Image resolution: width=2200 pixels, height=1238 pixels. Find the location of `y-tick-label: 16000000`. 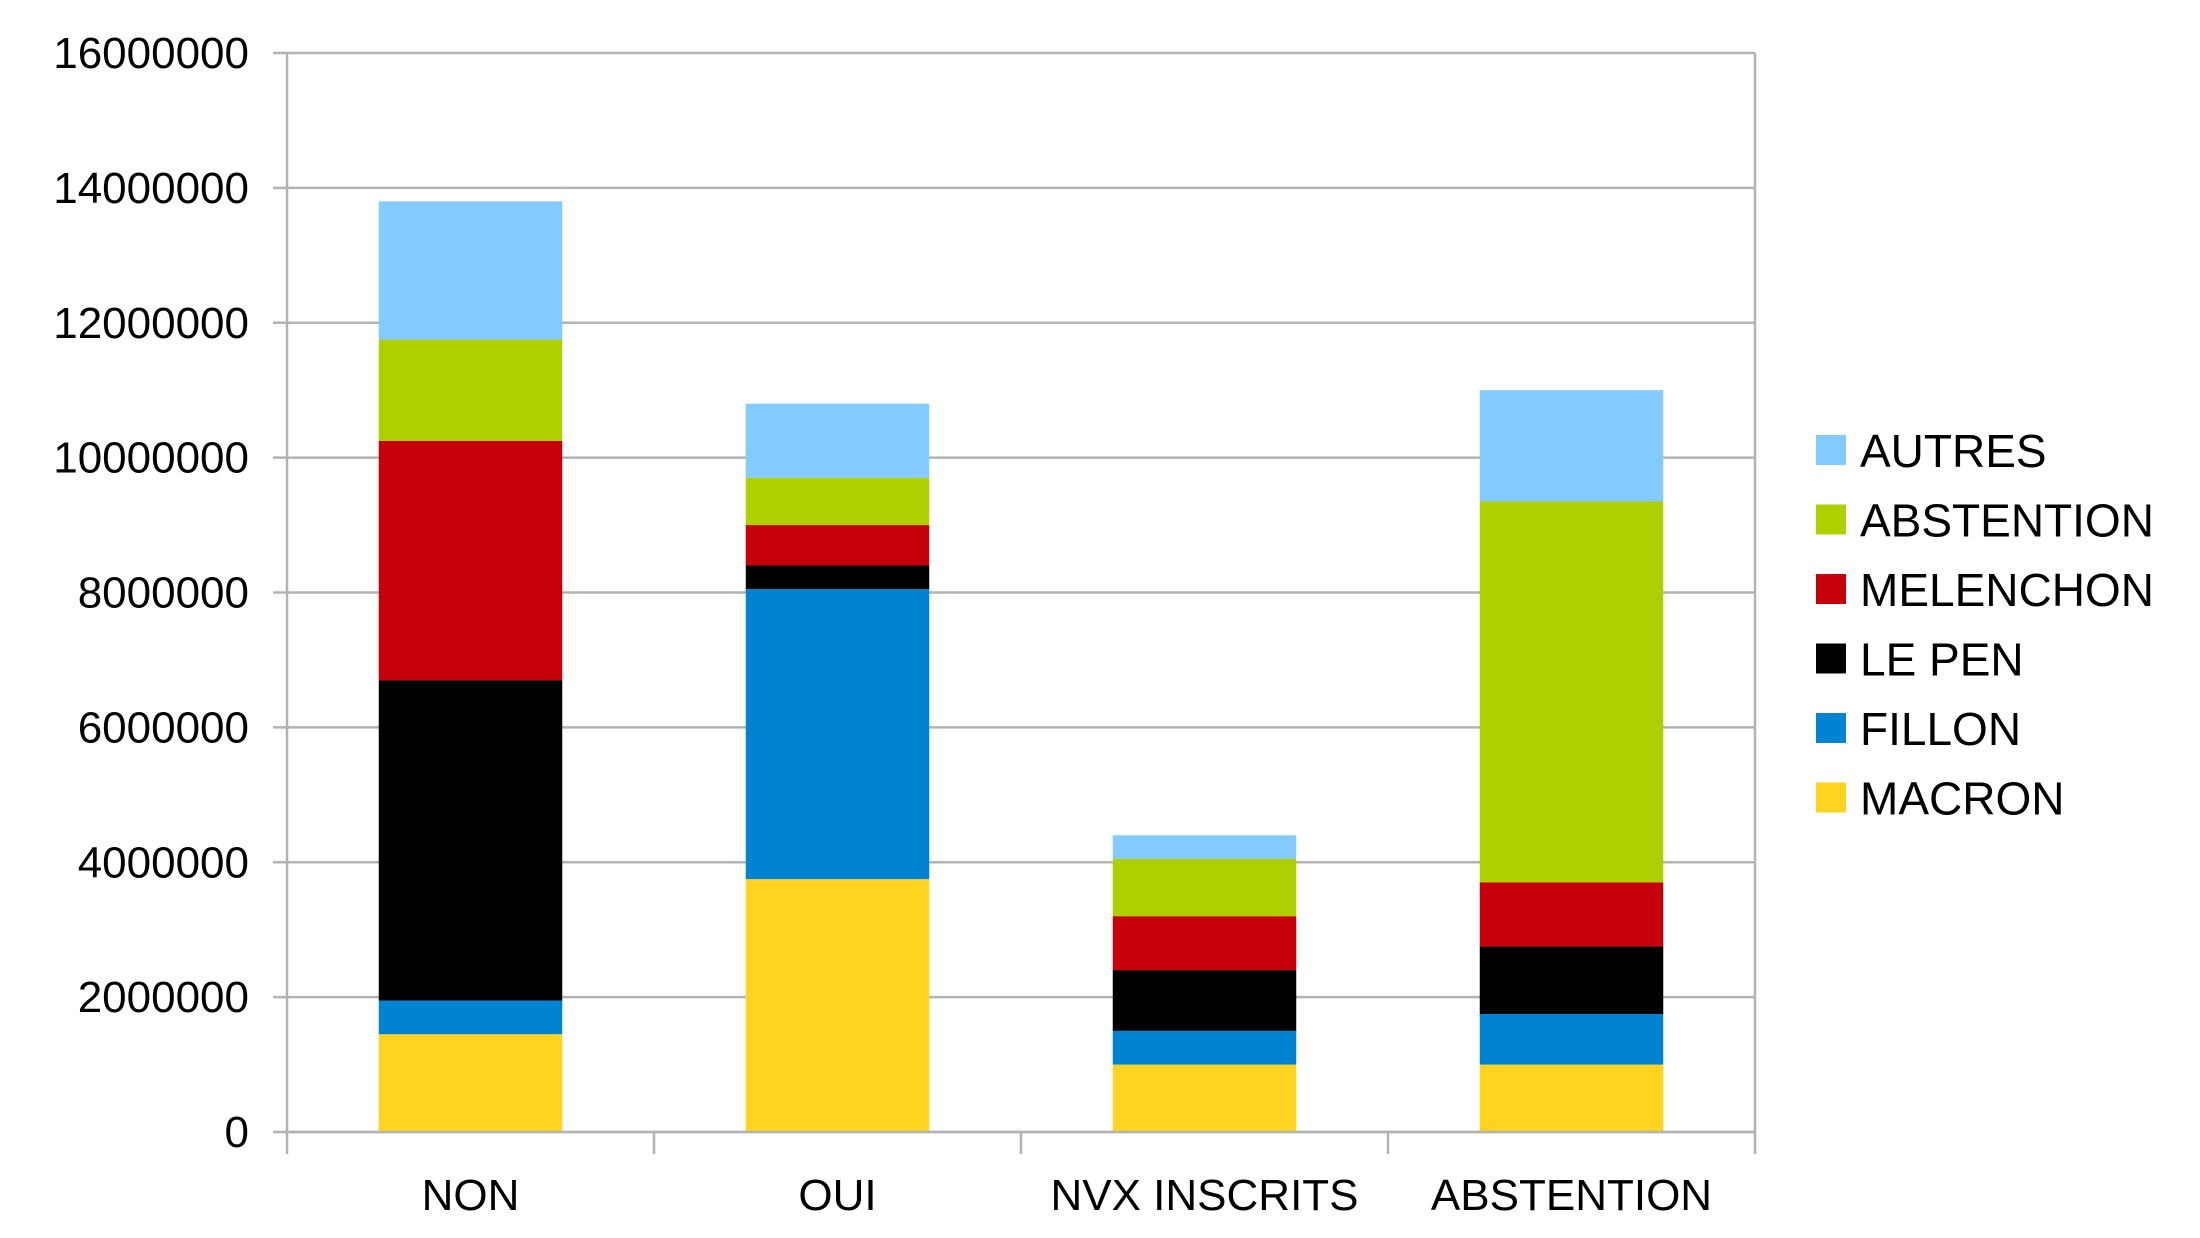

y-tick-label: 16000000 is located at coordinates (151, 53).